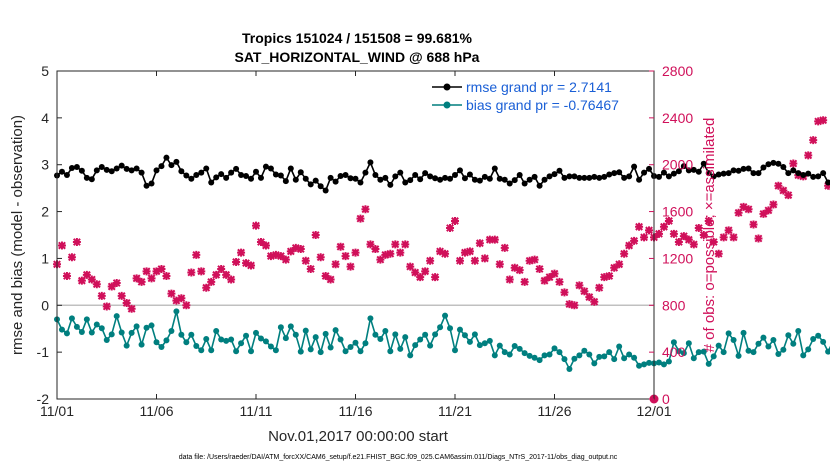  I want to click on y-tick-label: -2, so click(43, 399).